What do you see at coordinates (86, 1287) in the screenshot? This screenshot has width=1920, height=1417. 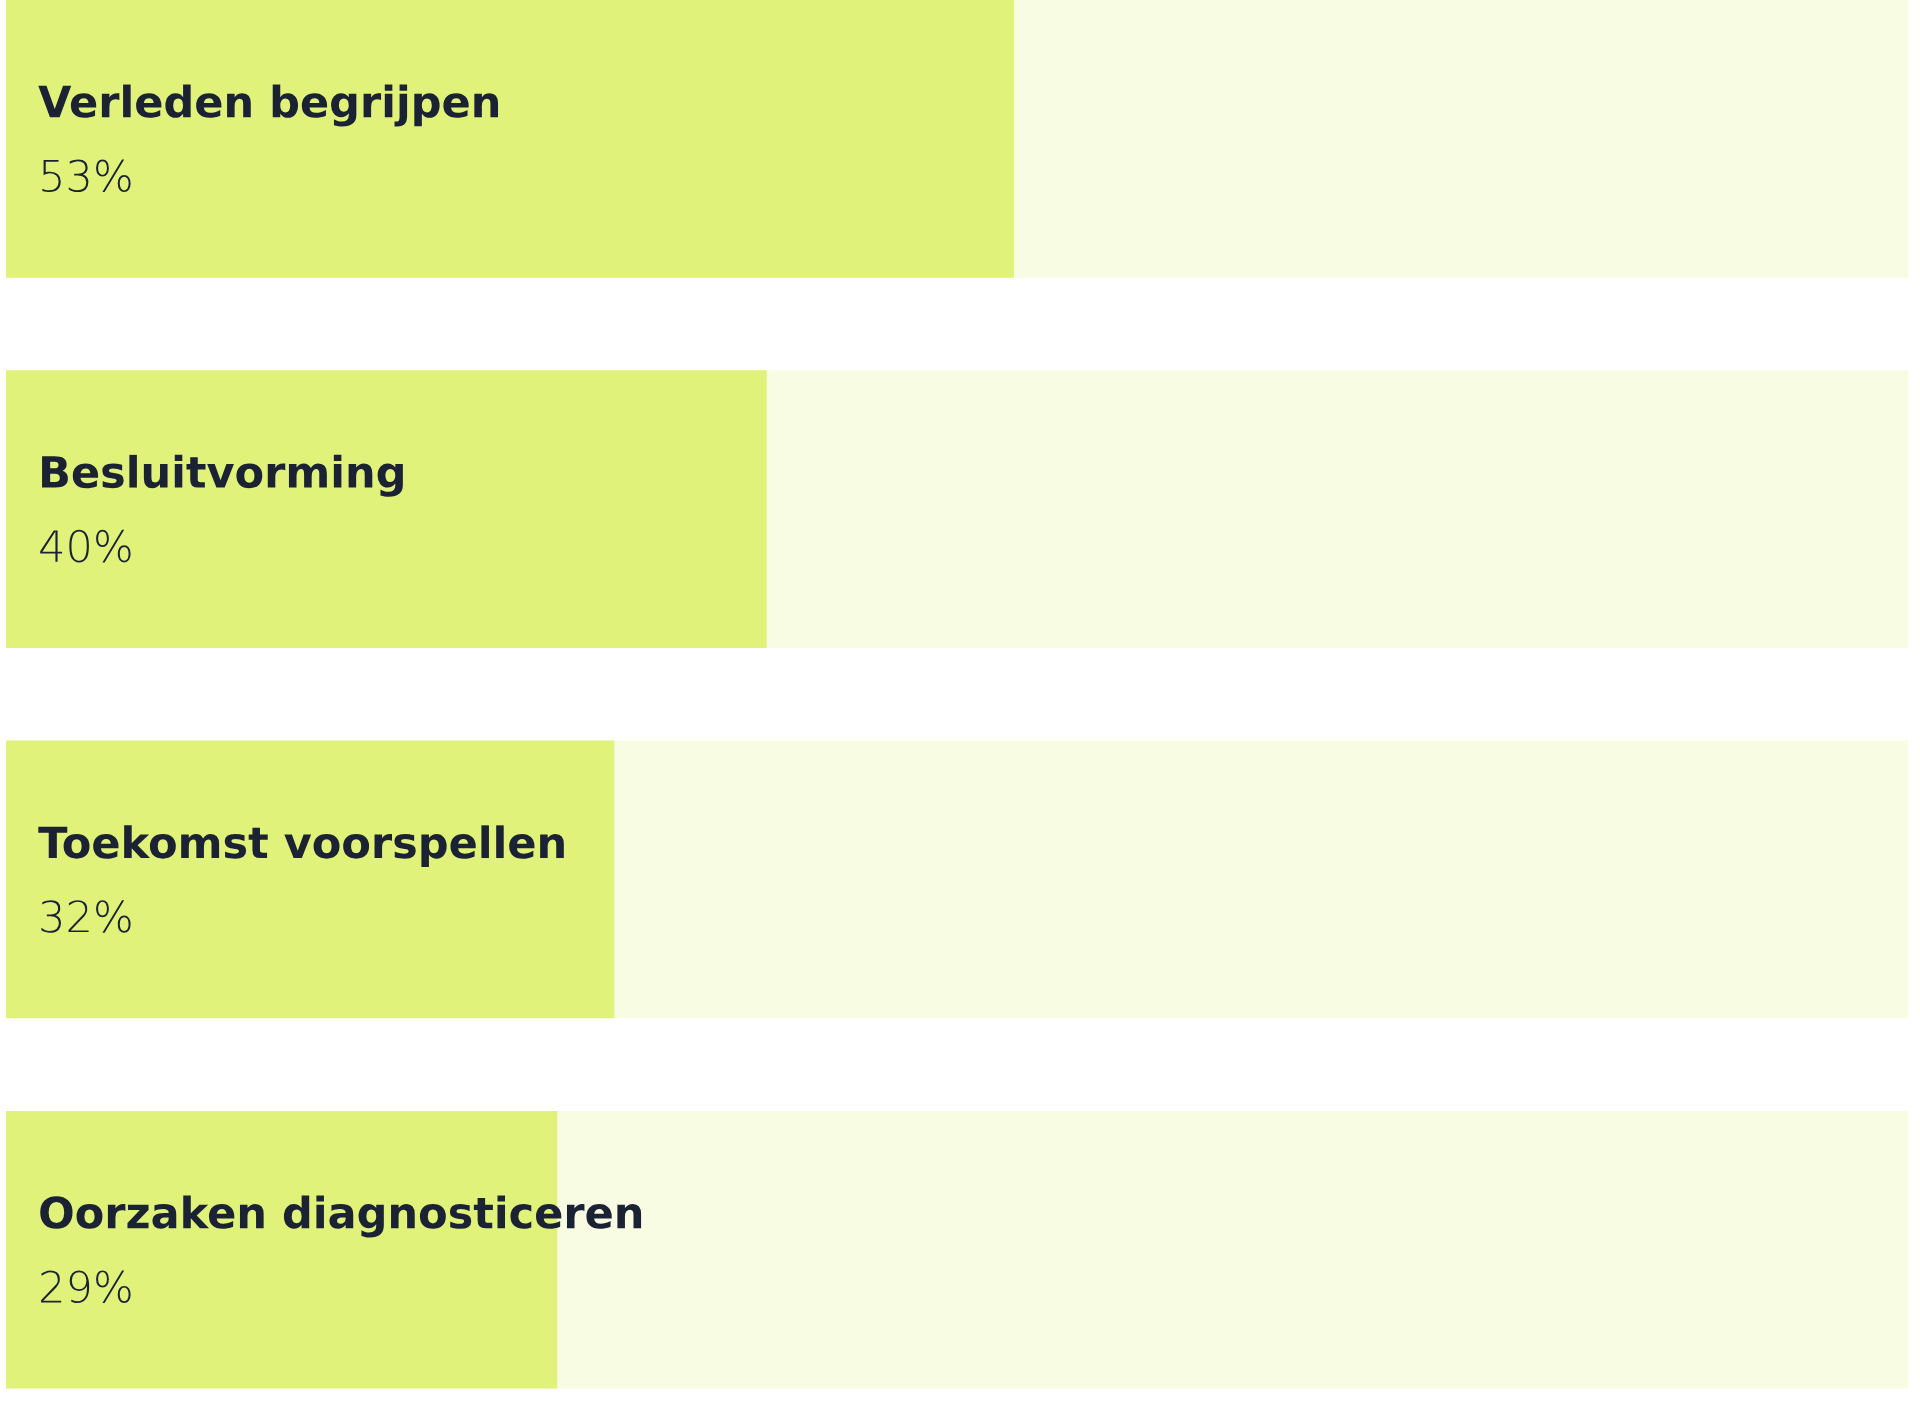 I see `data-label: 29%` at bounding box center [86, 1287].